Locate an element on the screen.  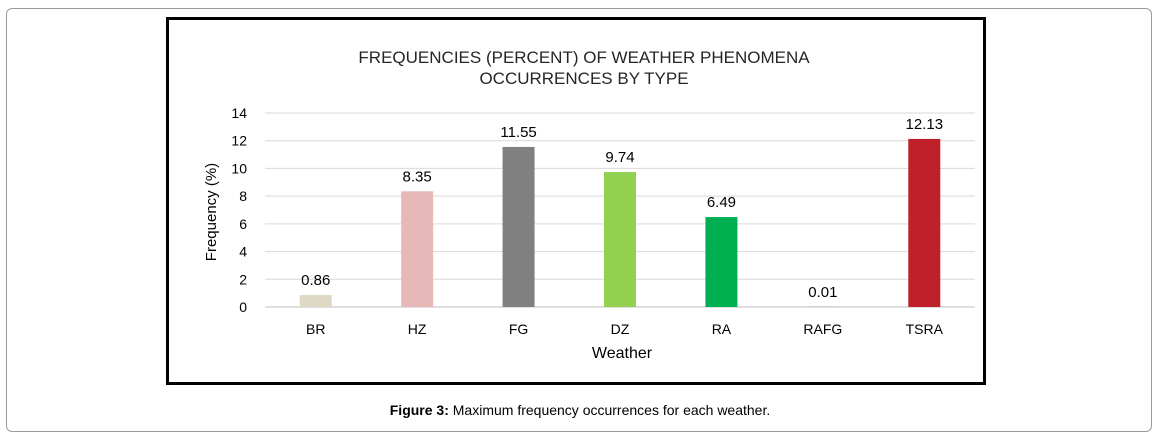
bar-tsra is located at coordinates (924, 222).